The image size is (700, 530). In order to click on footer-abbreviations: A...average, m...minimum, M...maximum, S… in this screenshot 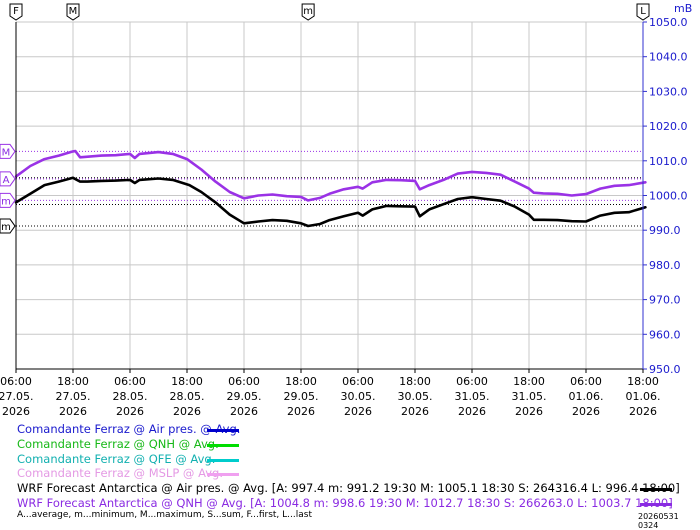, I will do `click(164, 515)`.